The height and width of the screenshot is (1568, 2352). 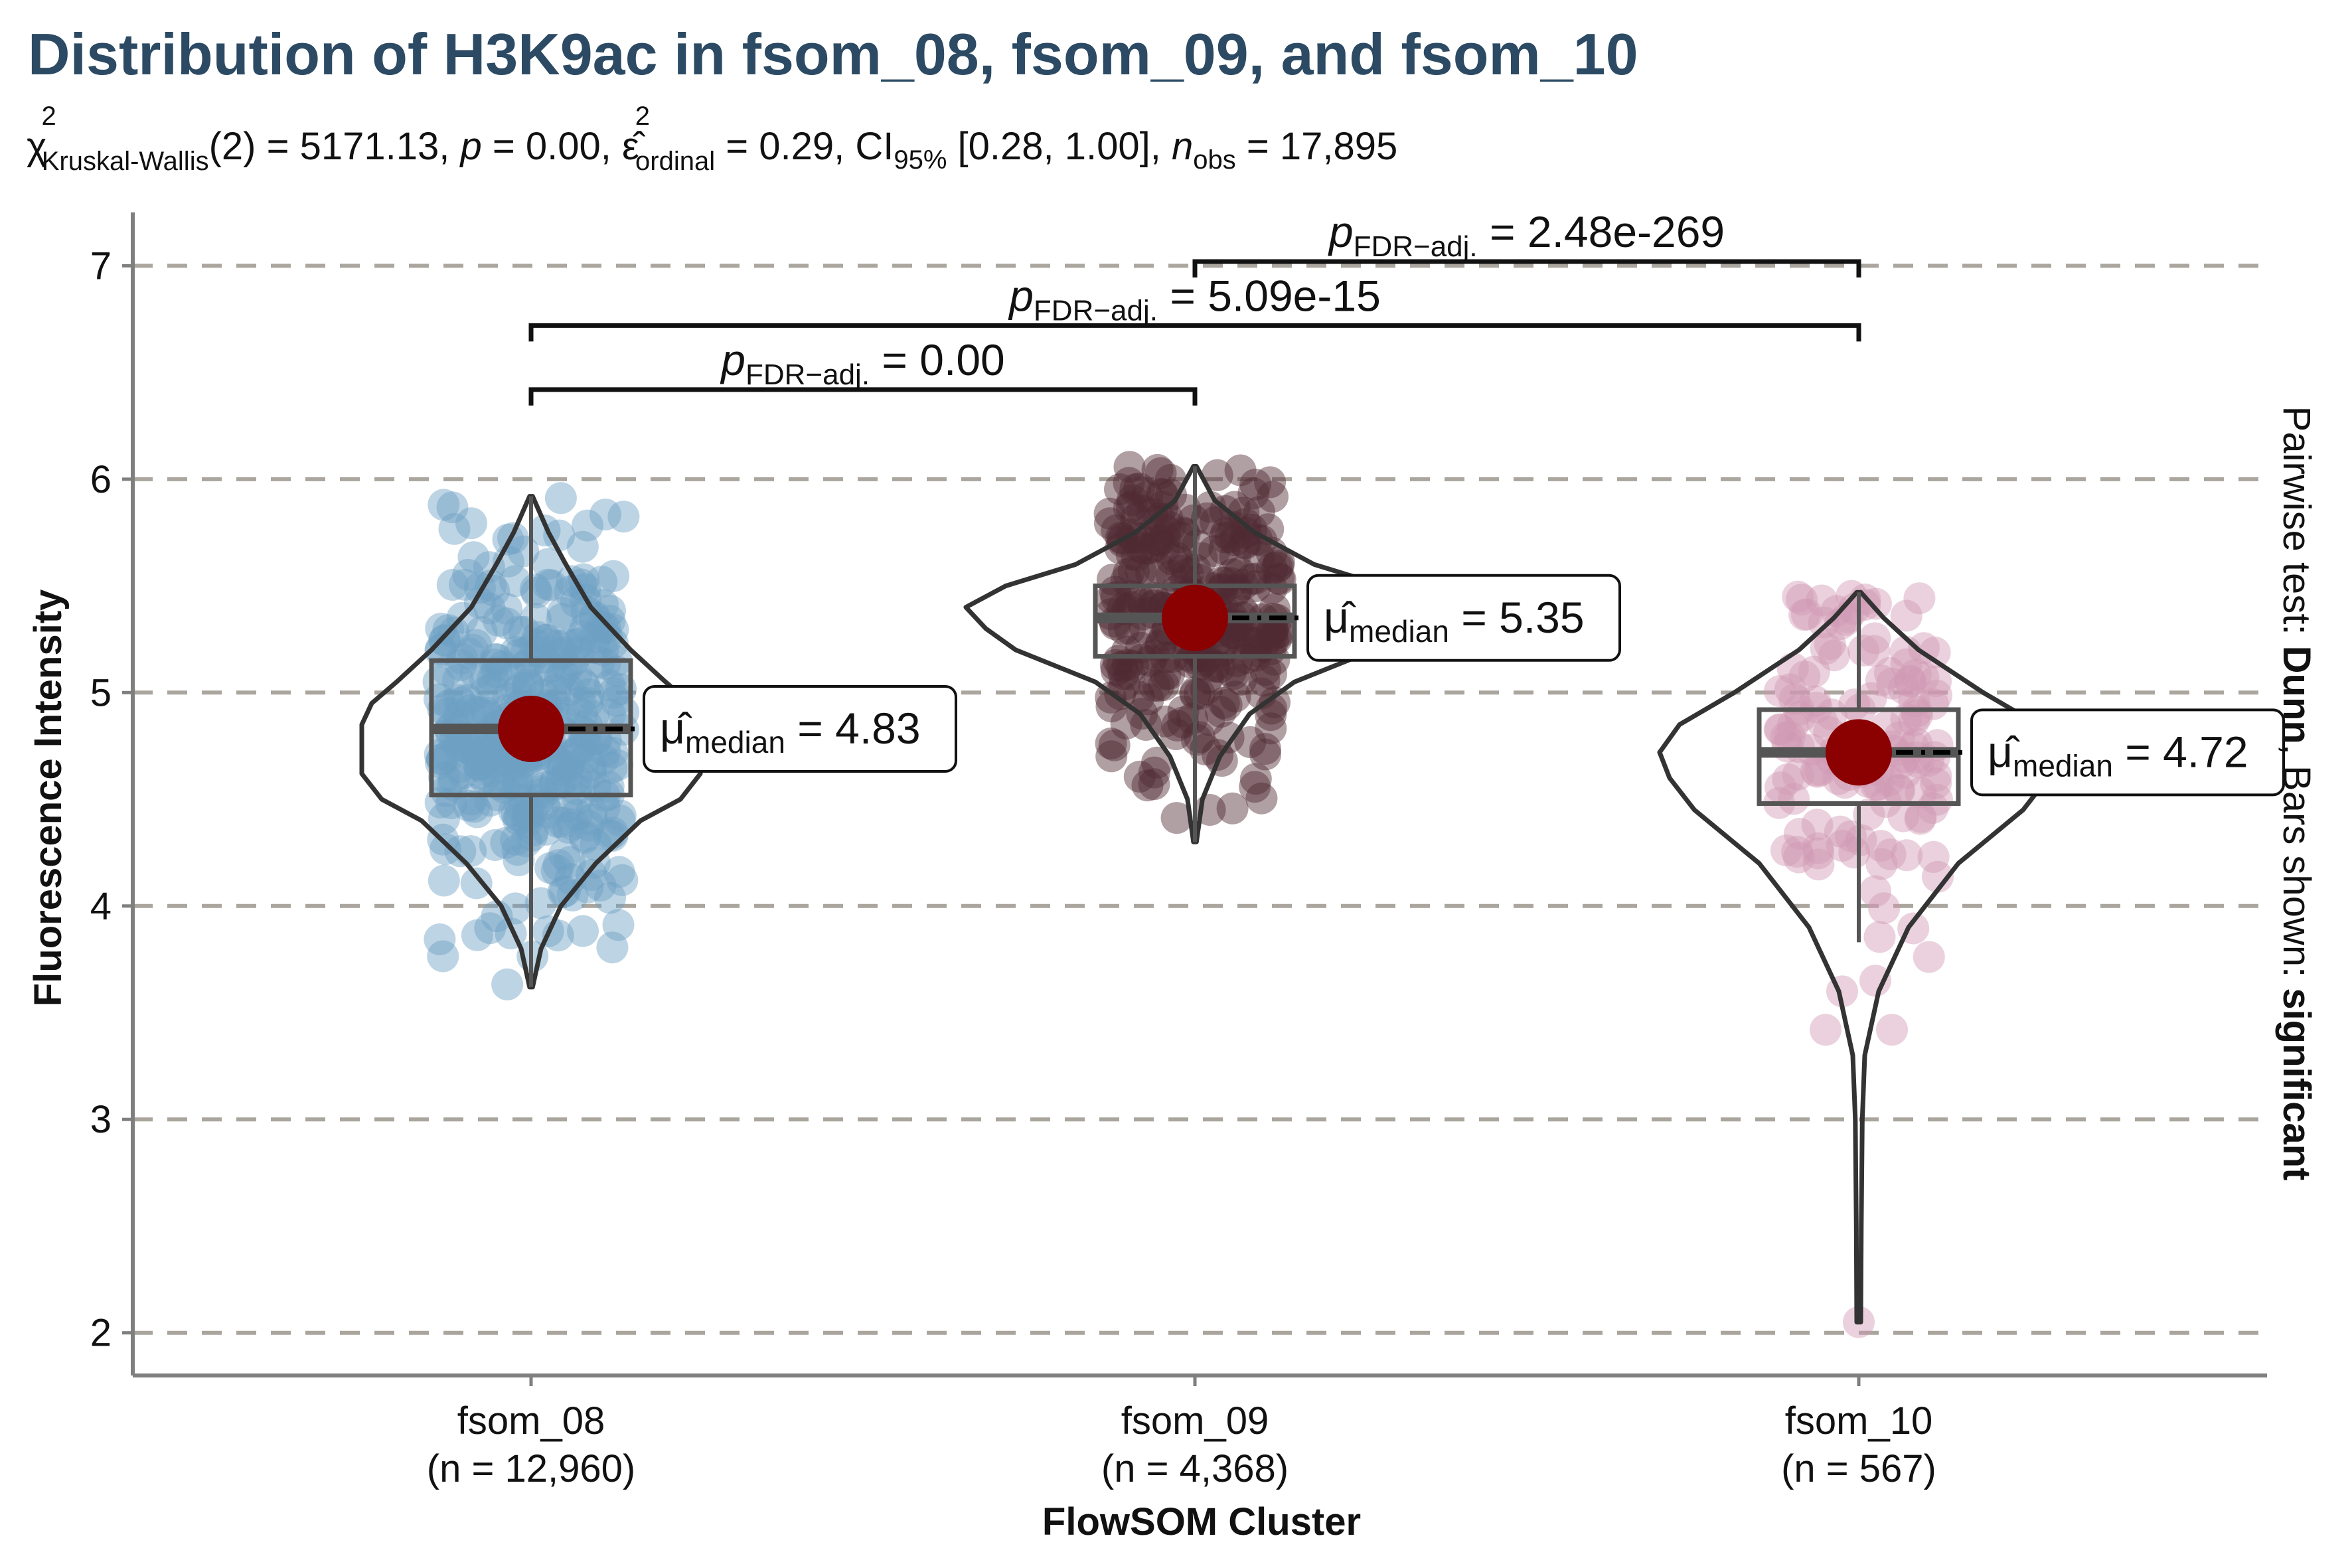 What do you see at coordinates (675, 162) in the screenshot?
I see `eps-sub: ordinal` at bounding box center [675, 162].